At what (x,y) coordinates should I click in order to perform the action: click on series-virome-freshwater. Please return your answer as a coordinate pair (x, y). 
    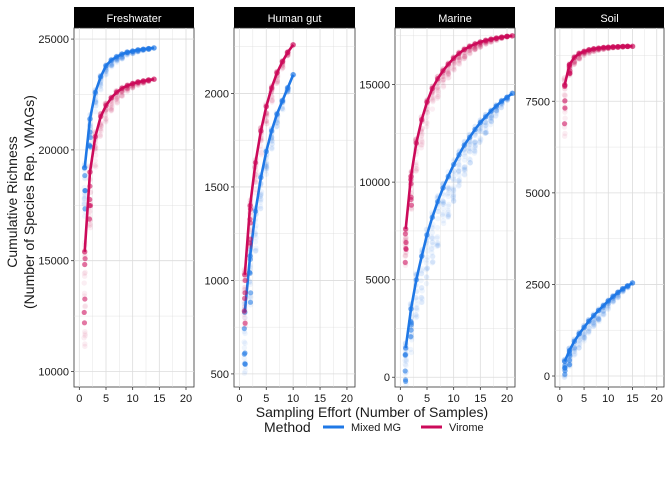
    Looking at the image, I should click on (119, 213).